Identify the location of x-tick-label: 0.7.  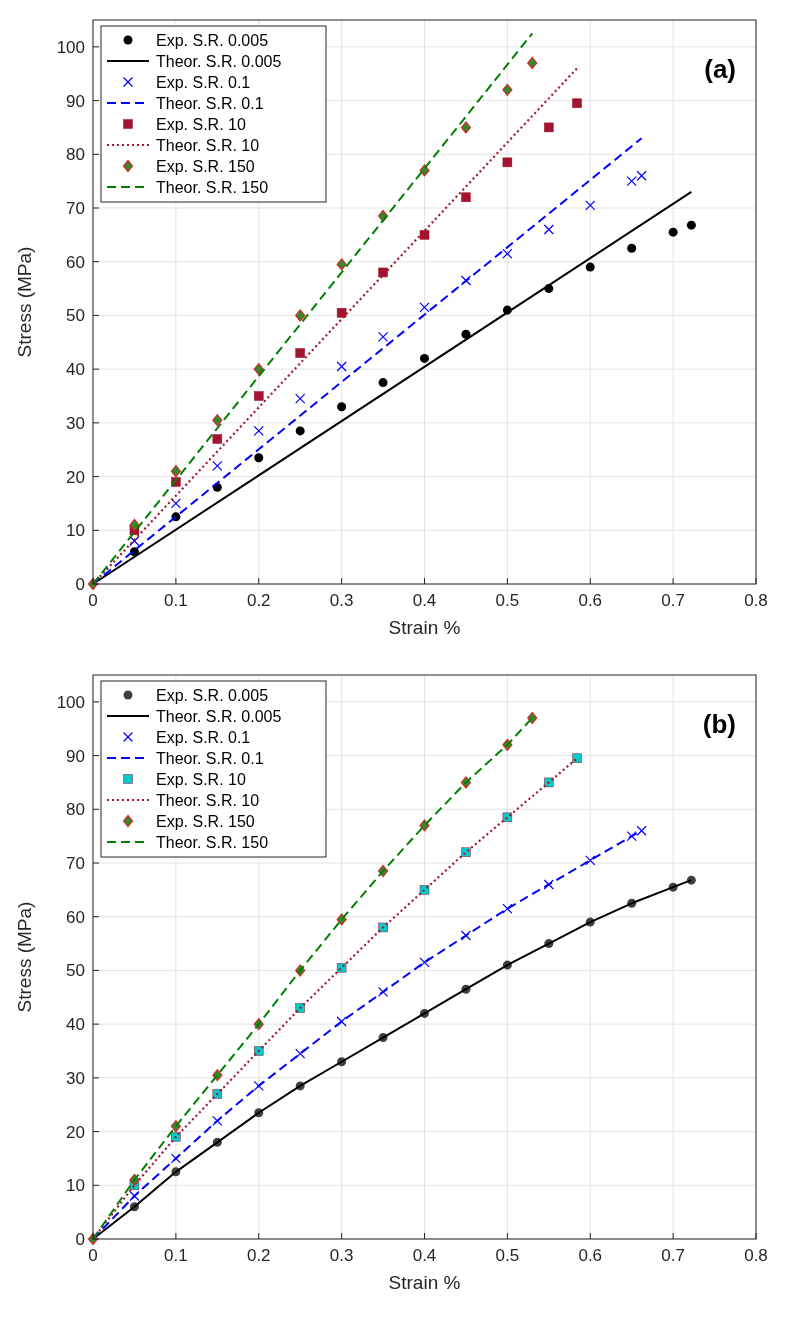
(673, 1255).